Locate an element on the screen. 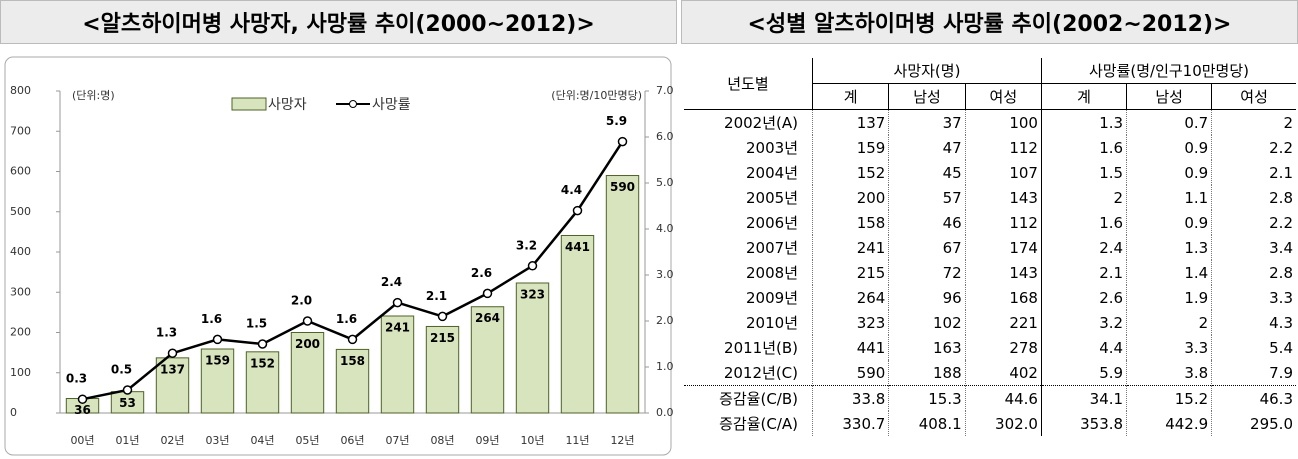 The width and height of the screenshot is (1298, 459). bar-label: 264 is located at coordinates (487, 318).